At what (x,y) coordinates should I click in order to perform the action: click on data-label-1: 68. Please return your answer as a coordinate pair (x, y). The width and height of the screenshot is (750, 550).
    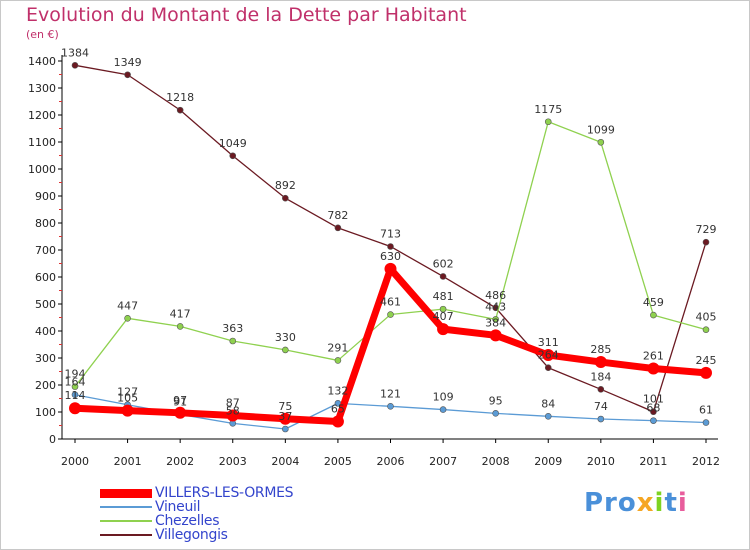
    Looking at the image, I should click on (653, 408).